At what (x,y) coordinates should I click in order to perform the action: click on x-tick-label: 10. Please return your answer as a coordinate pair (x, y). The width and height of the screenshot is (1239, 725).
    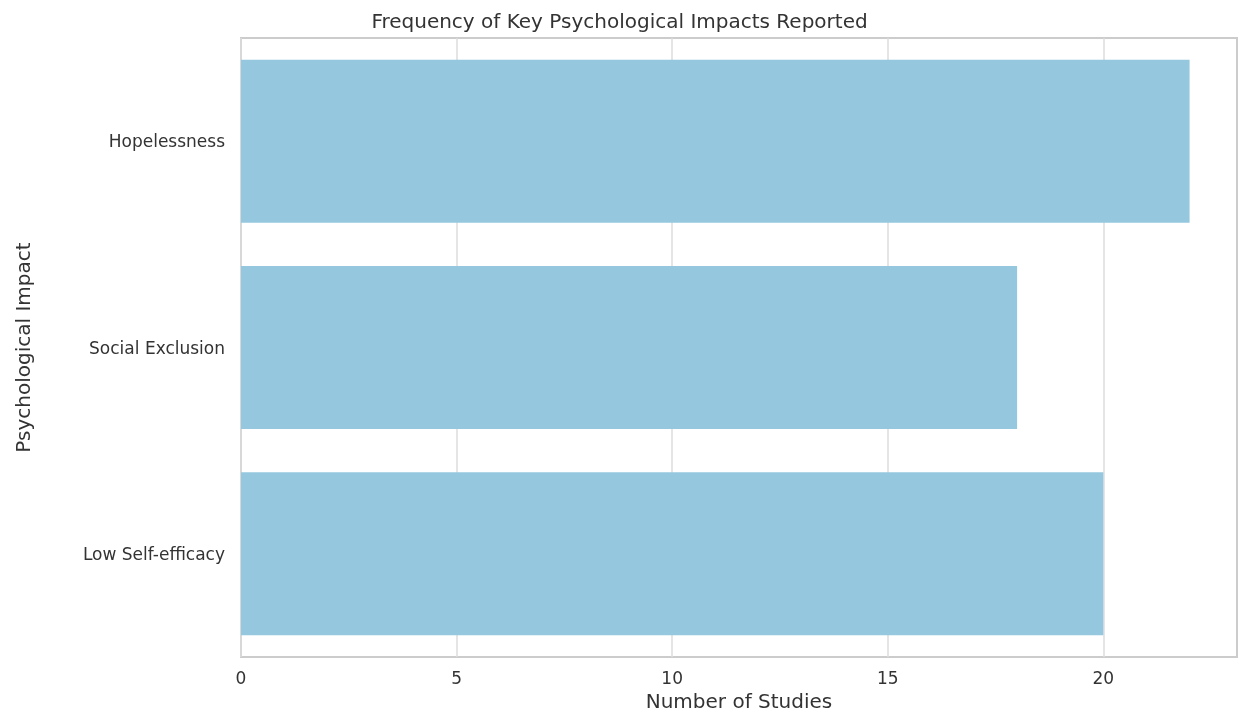
    Looking at the image, I should click on (672, 677).